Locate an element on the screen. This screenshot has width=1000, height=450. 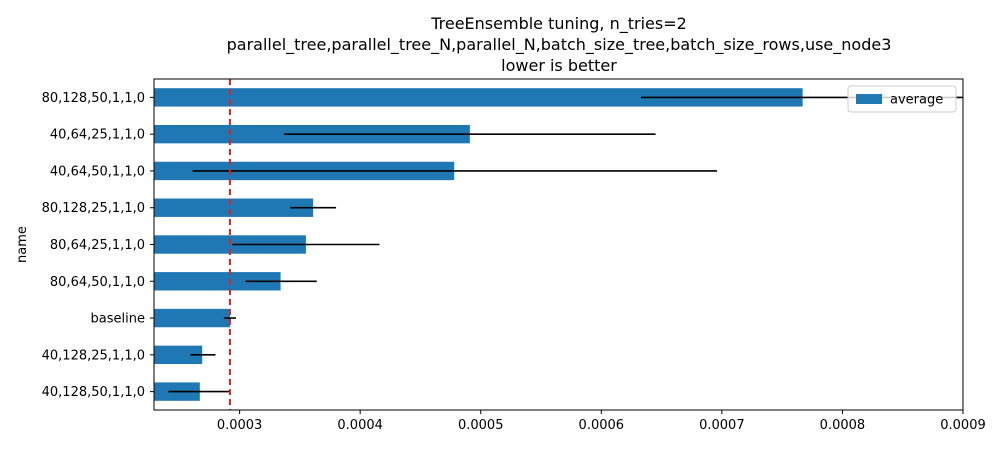
legend: average is located at coordinates (902, 99).